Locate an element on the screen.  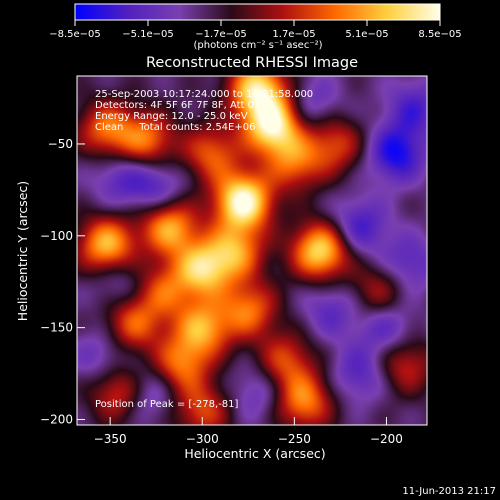
y-axis-ticks: −50 −100 −150 −200 is located at coordinates (62, 281).